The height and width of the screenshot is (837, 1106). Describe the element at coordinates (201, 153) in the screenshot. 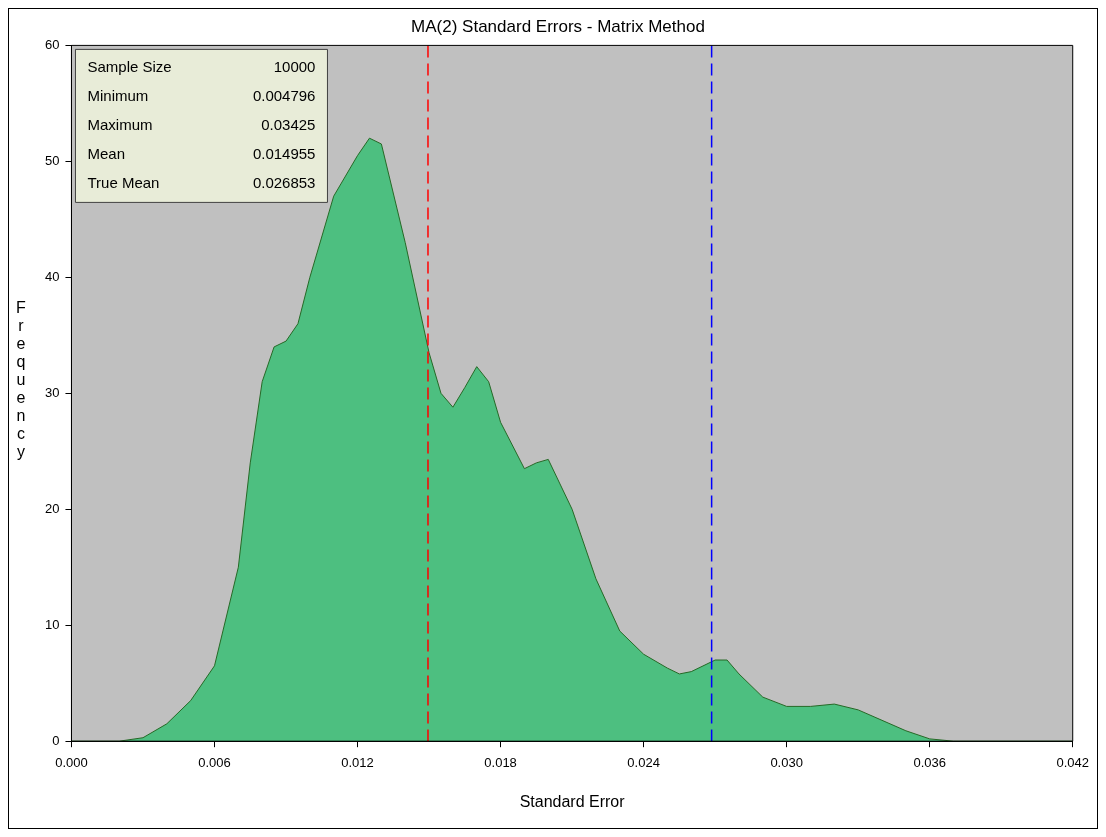

I see `text: Mean 0.014955` at that location.